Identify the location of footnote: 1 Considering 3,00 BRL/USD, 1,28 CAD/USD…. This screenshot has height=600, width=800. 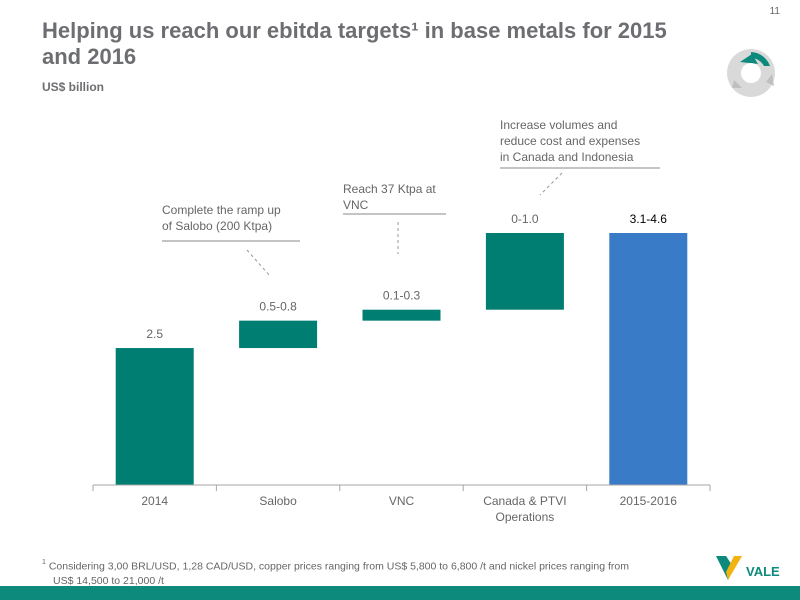
(367, 572).